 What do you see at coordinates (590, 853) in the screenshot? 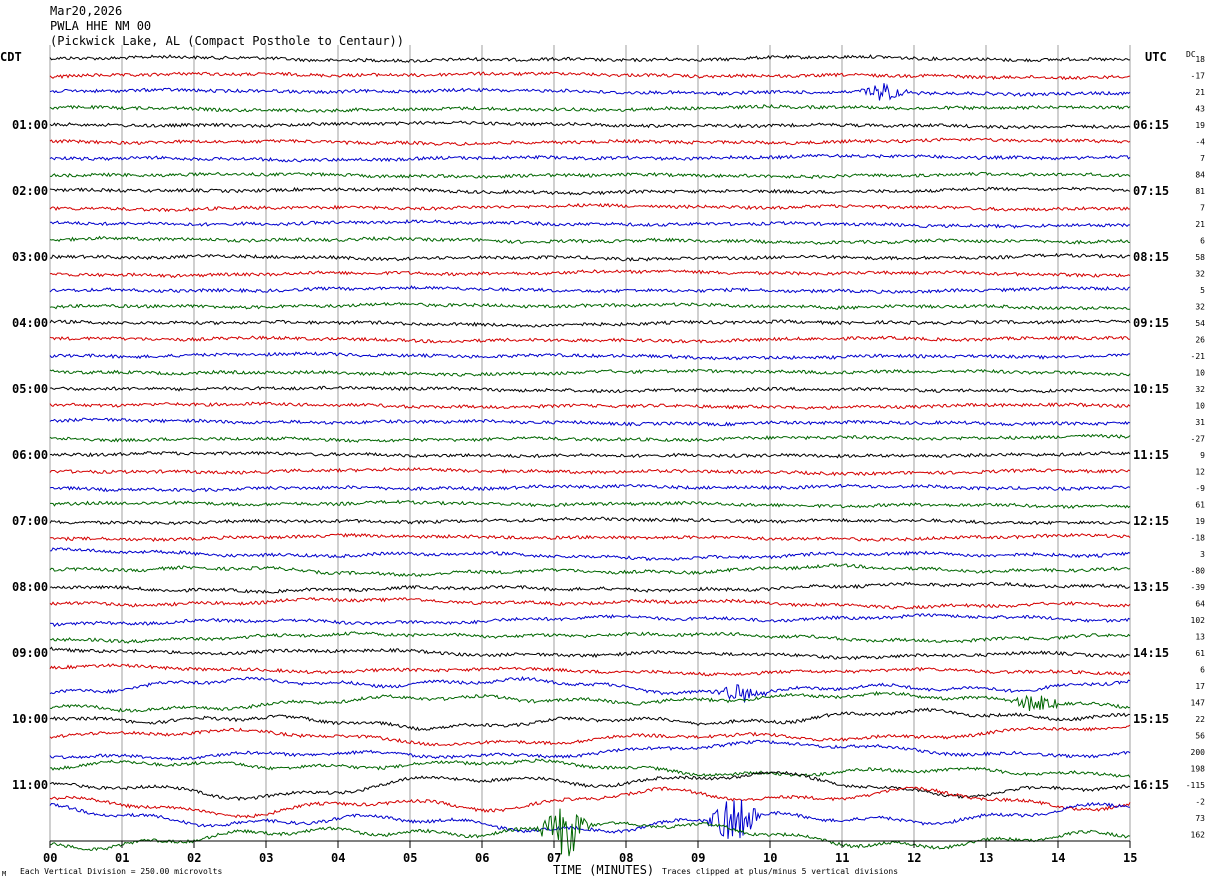
I see `time-tick-labels: 00 01 02 03 04 05 06 07 08 09 10 11 12 13 14 15` at bounding box center [590, 853].